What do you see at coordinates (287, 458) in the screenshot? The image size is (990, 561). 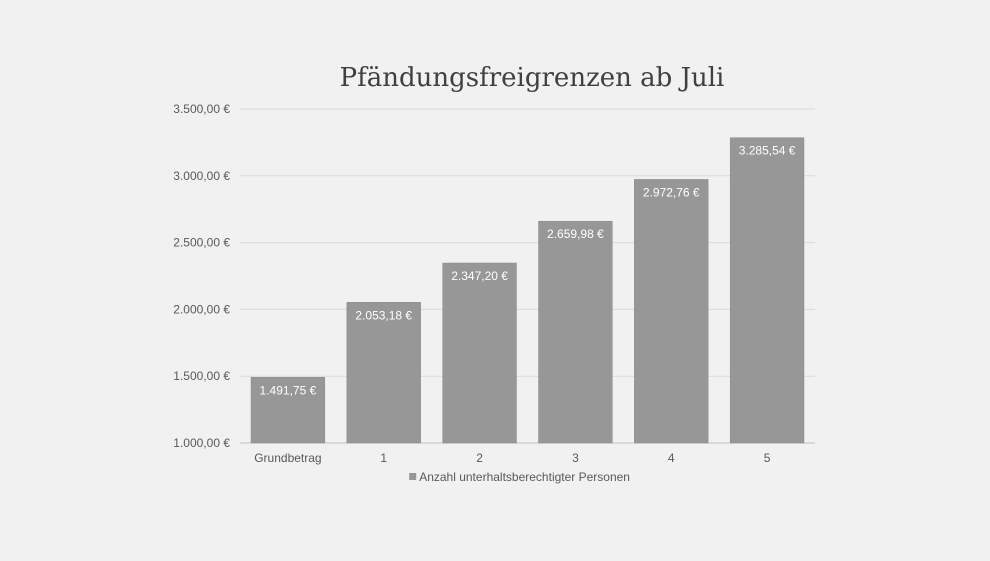 I see `x-tick-label: Grundbetrag` at bounding box center [287, 458].